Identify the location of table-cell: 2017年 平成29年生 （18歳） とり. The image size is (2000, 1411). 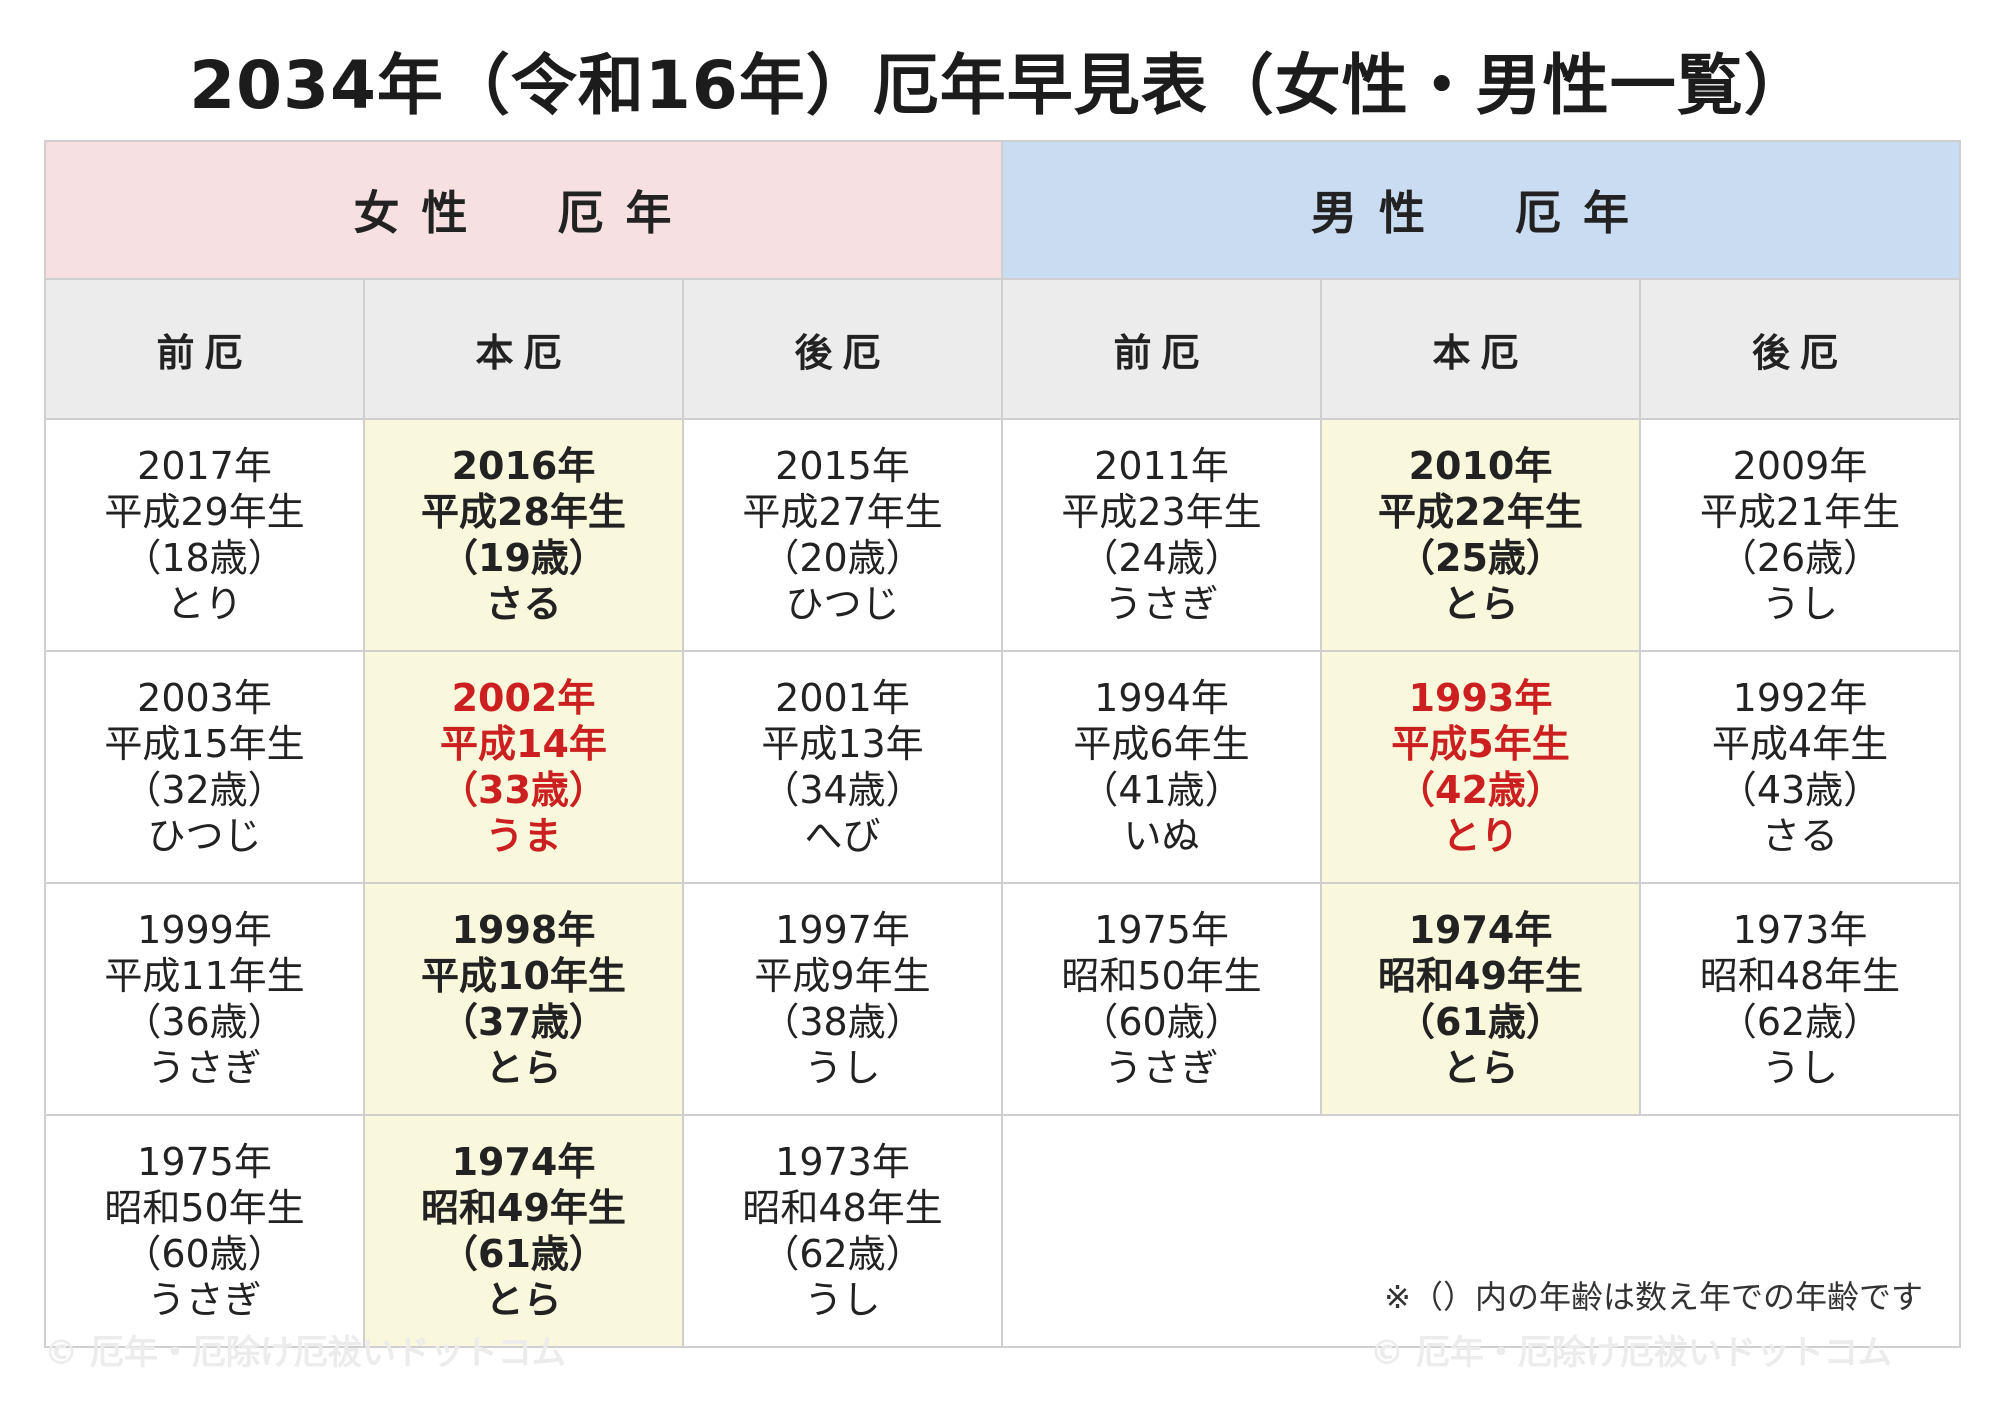
(204, 535).